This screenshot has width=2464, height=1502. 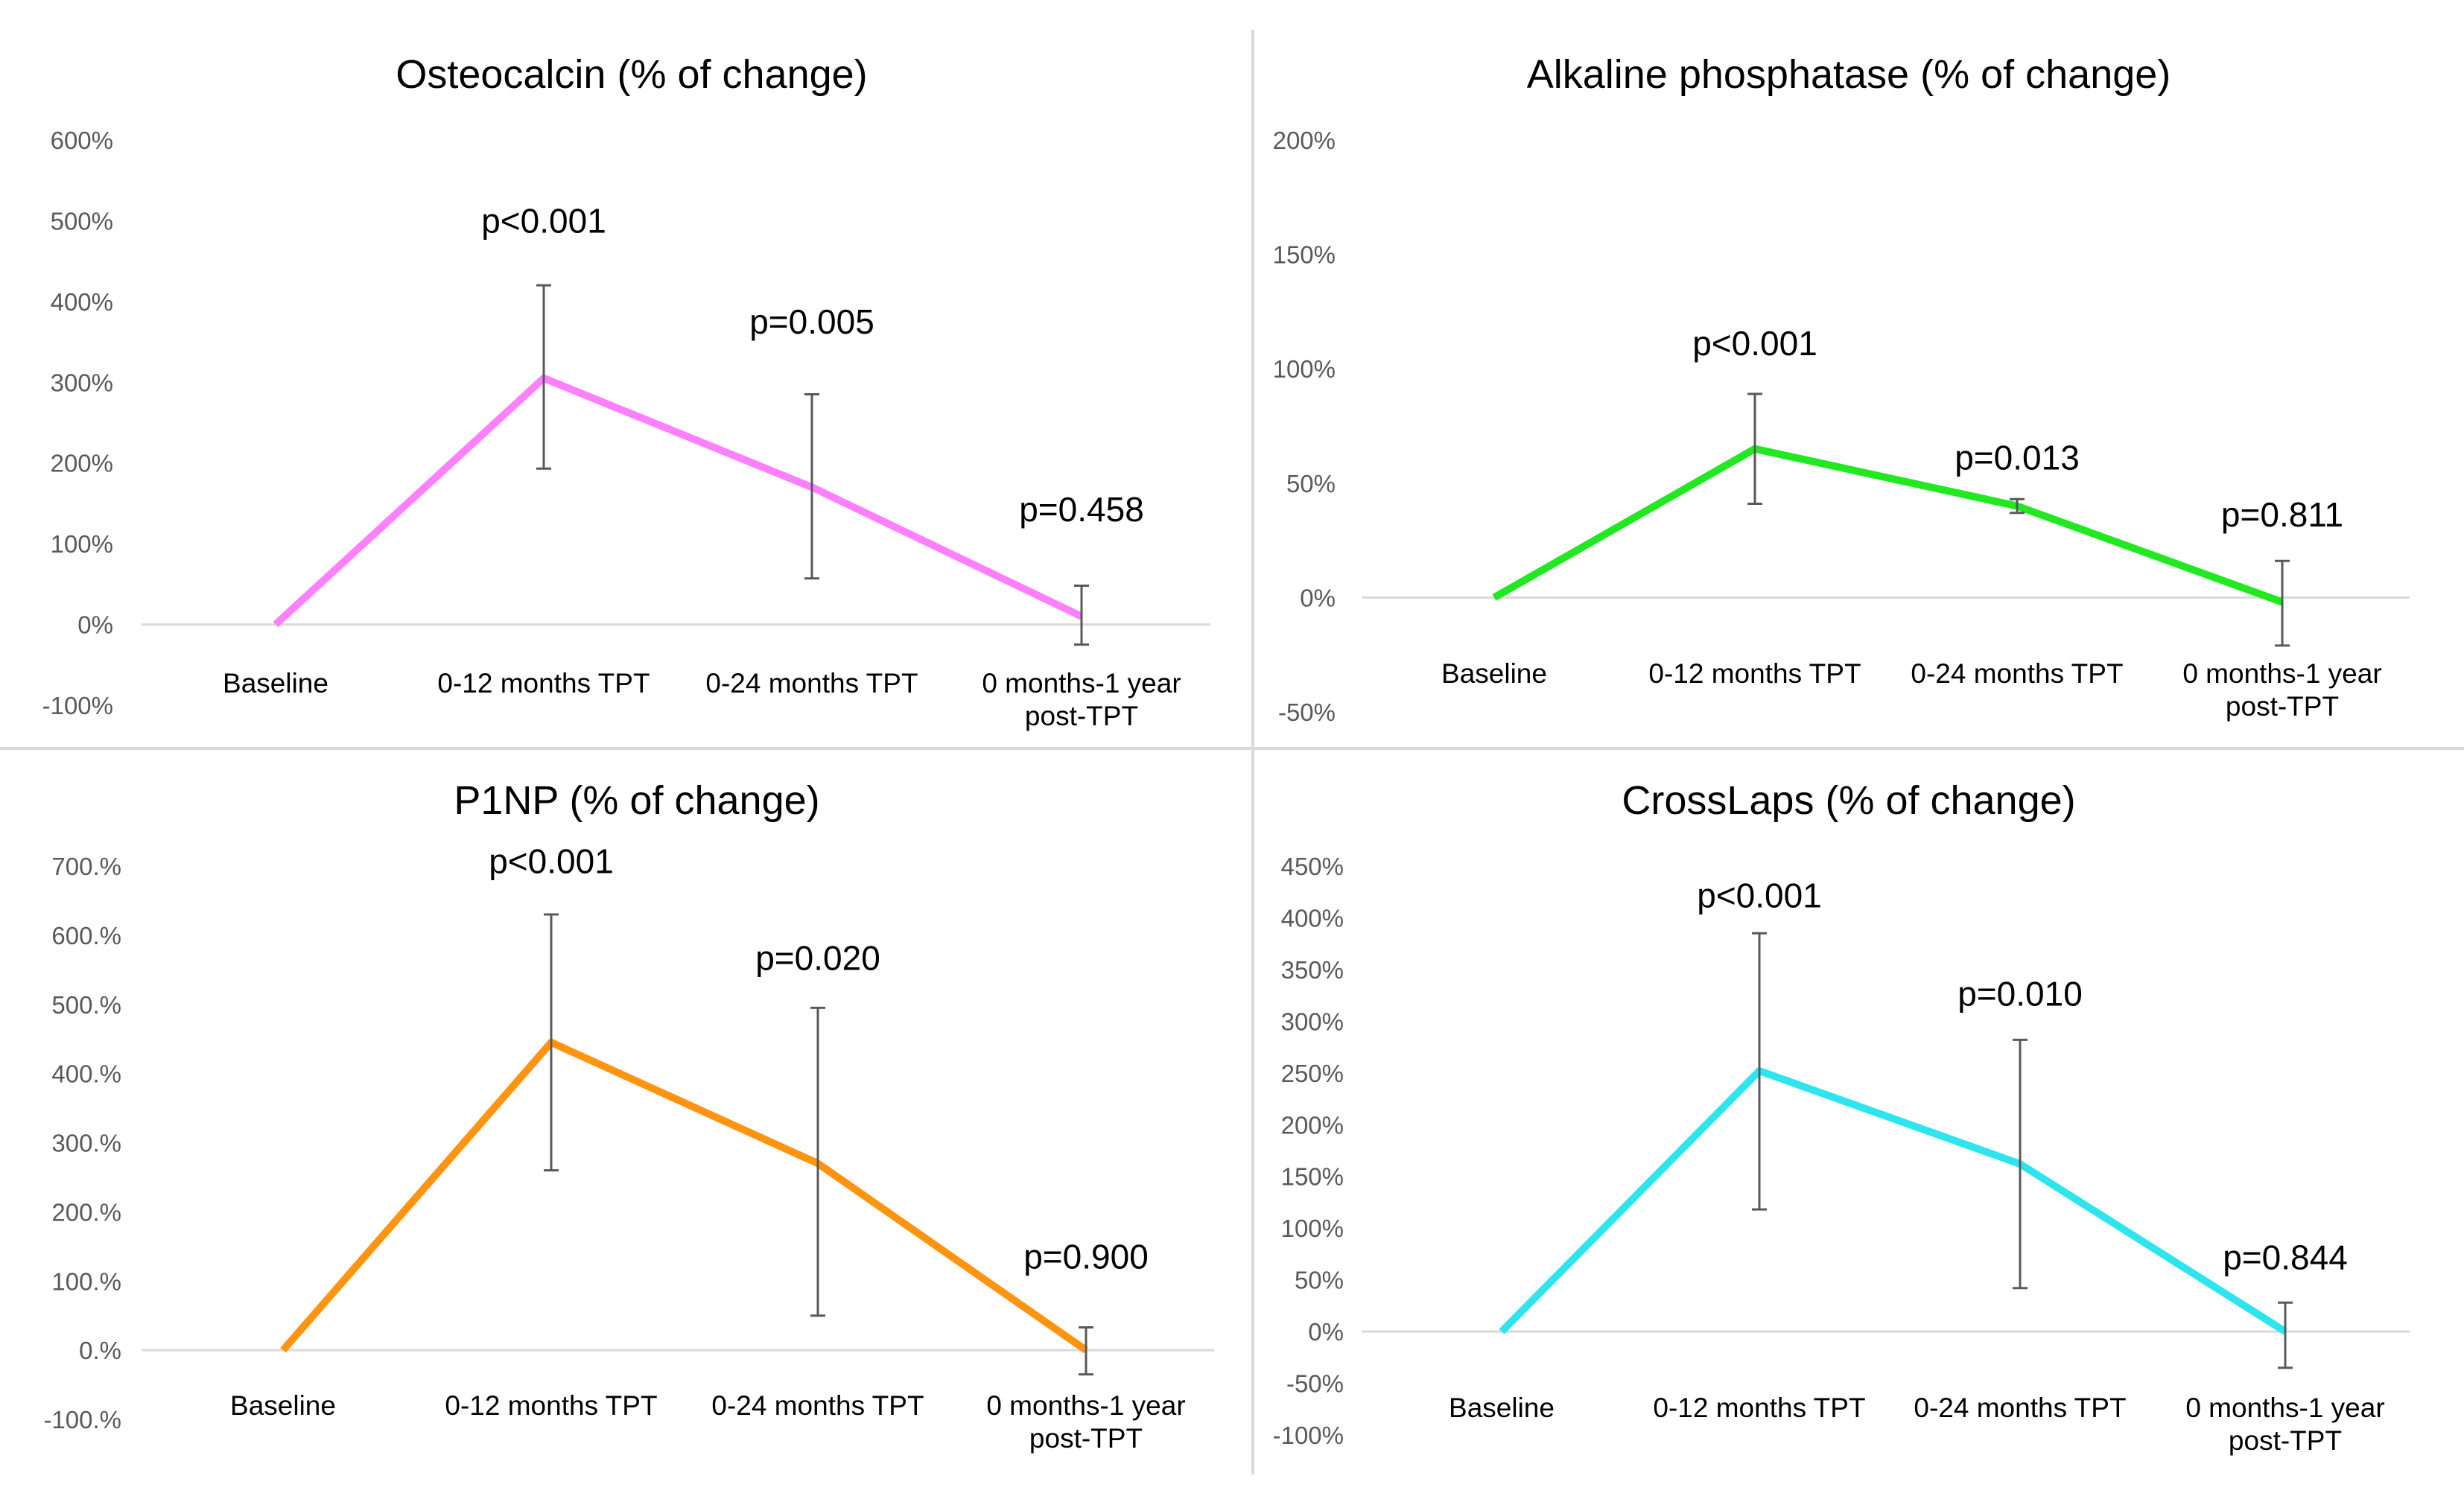 What do you see at coordinates (86, 935) in the screenshot?
I see `y-tick-label: 600.%` at bounding box center [86, 935].